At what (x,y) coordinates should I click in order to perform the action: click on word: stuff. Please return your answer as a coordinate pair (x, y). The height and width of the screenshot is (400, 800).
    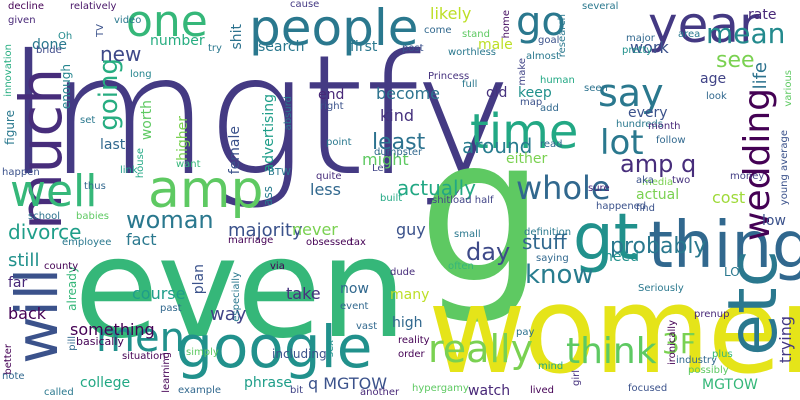
    Looking at the image, I should click on (544, 242).